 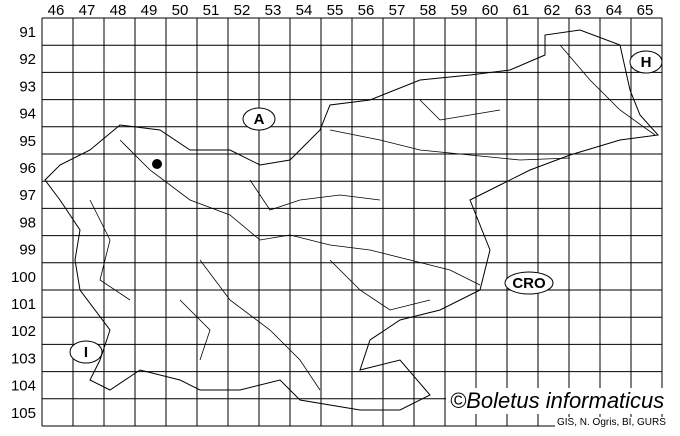 I want to click on column-label: 53, so click(x=273, y=10).